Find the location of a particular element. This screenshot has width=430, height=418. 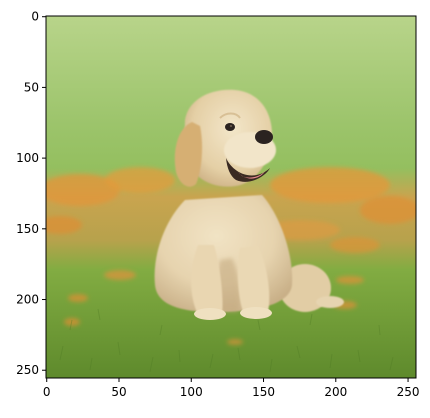

y-tick-label: 50 is located at coordinates (31, 87).